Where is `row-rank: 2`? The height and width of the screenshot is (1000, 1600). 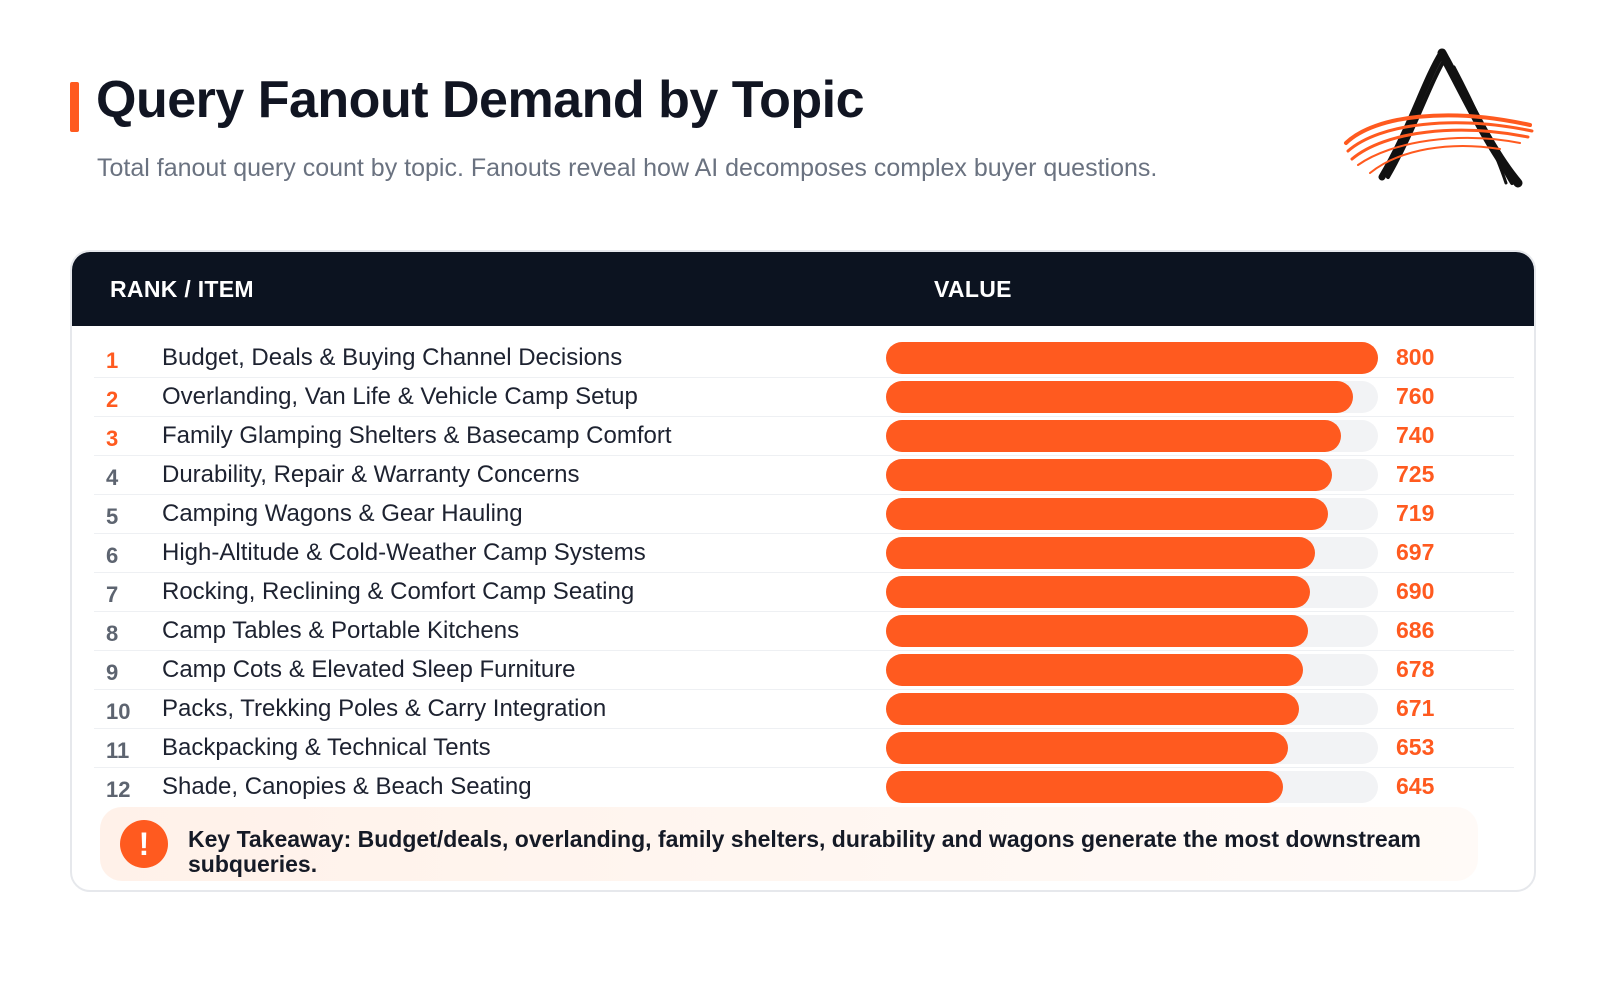
row-rank: 2 is located at coordinates (112, 399).